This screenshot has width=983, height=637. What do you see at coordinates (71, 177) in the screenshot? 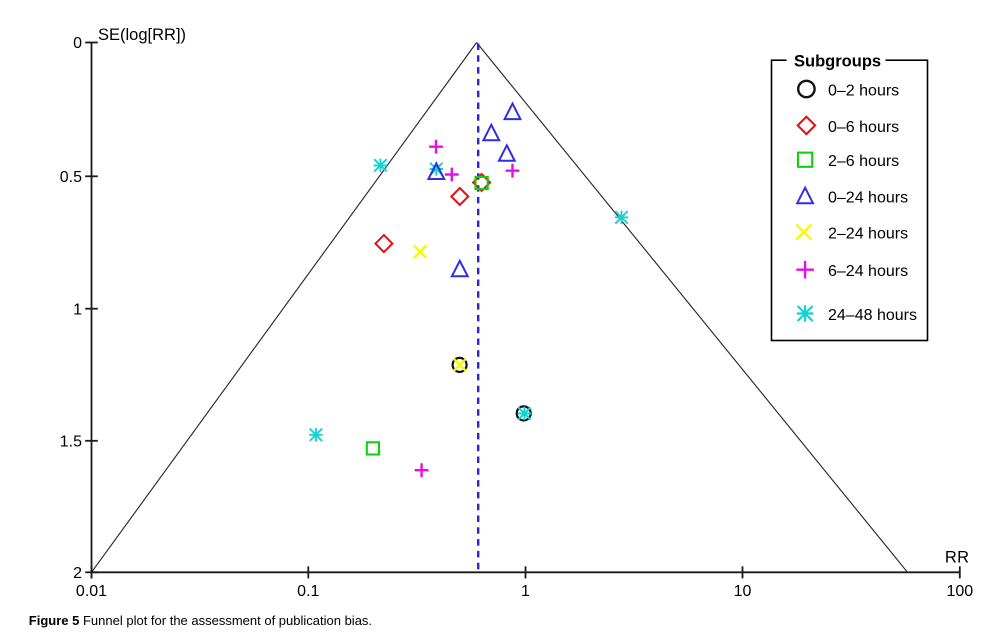
I see `svg-text: 0.5` at bounding box center [71, 177].